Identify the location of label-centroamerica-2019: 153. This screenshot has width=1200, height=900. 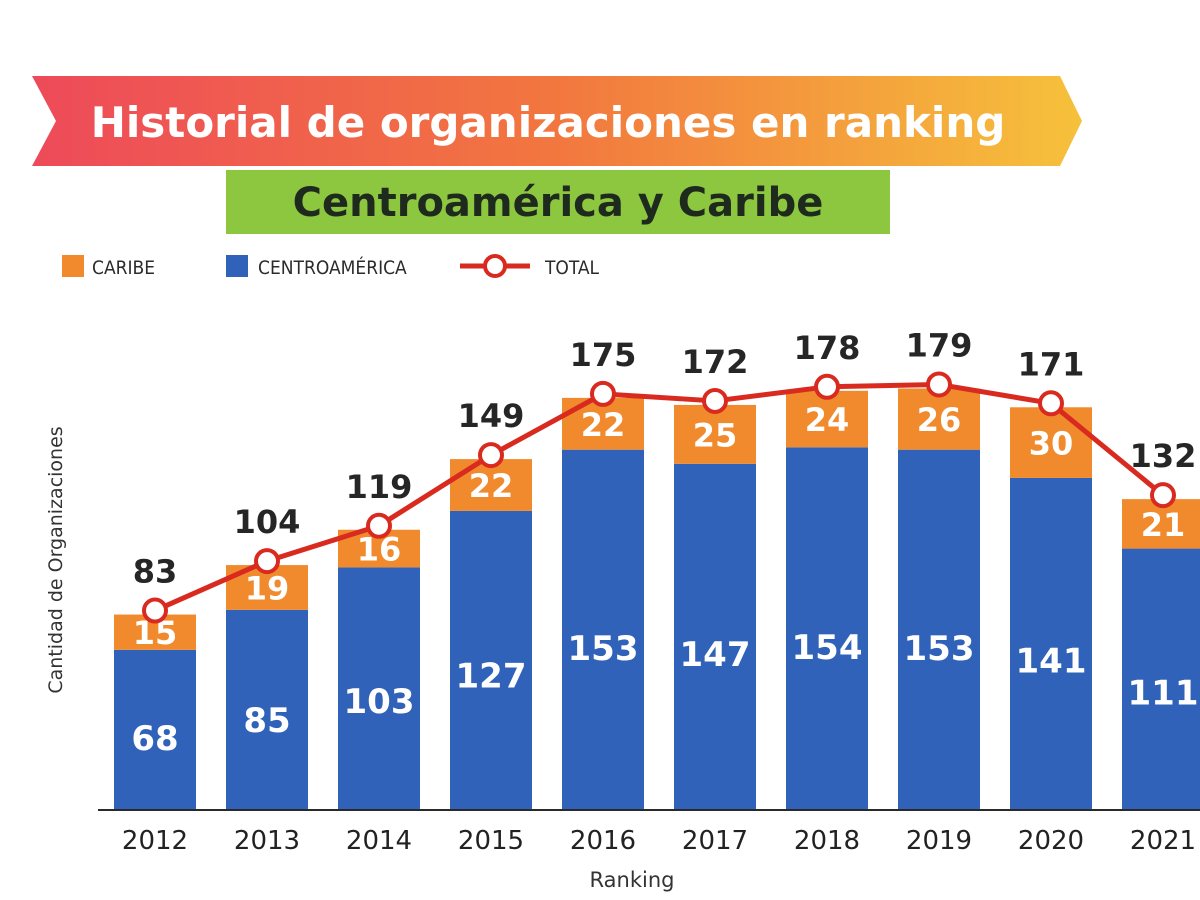
(939, 649).